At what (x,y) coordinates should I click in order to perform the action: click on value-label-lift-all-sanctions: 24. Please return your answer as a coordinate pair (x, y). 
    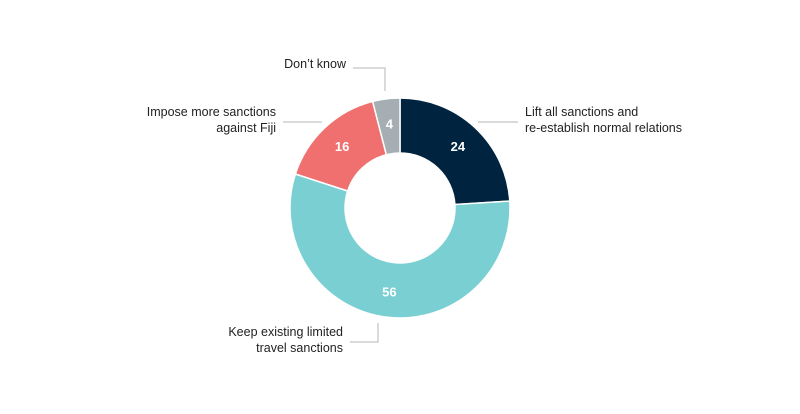
    Looking at the image, I should click on (458, 146).